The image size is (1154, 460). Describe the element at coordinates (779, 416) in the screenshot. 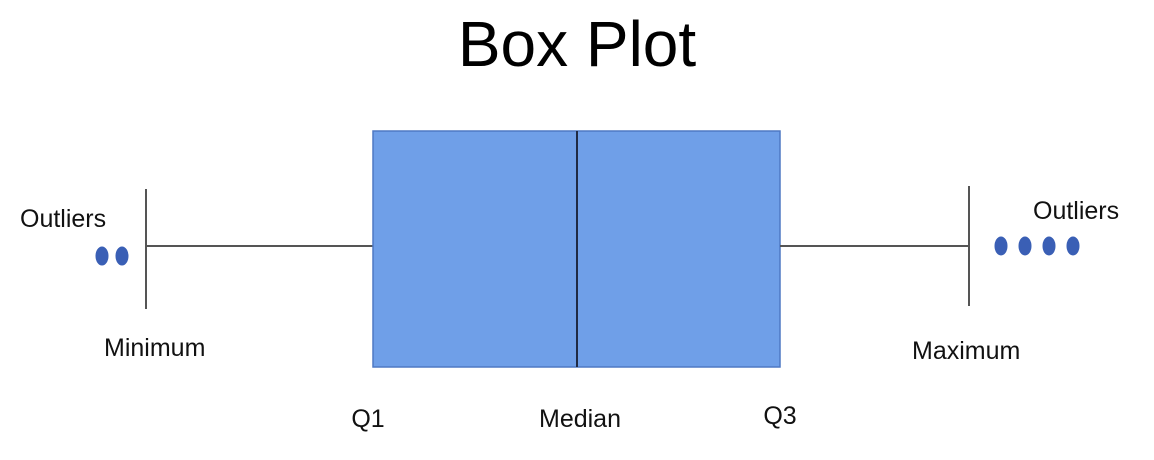

I see `q3-label: Q3` at that location.